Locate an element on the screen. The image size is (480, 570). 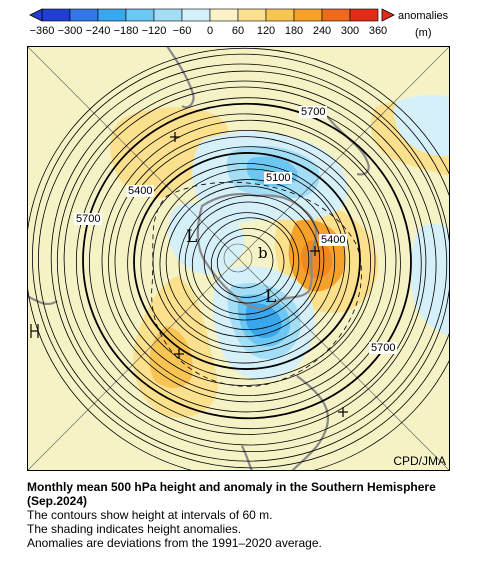
colorbar-unit: (m) is located at coordinates (423, 33).